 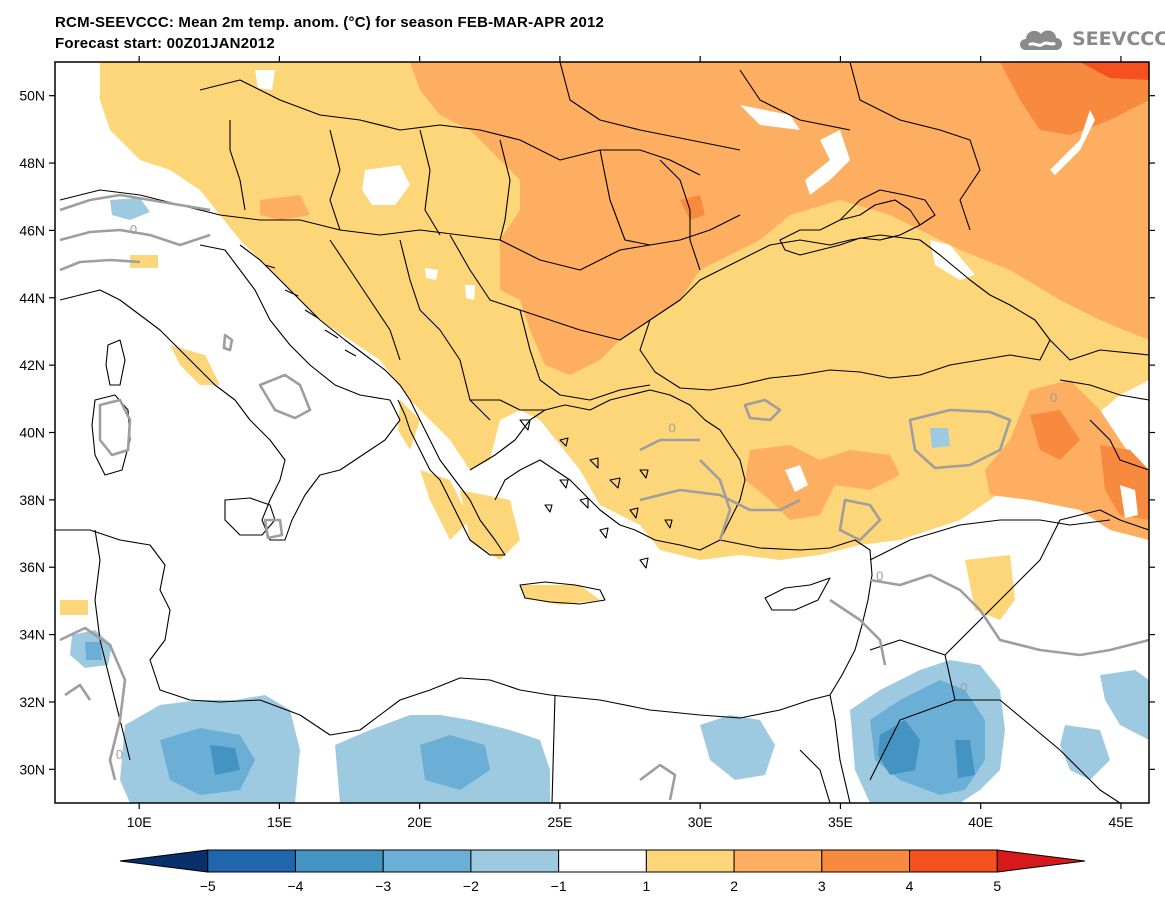 I want to click on balkan-coast, so click(x=372, y=400).